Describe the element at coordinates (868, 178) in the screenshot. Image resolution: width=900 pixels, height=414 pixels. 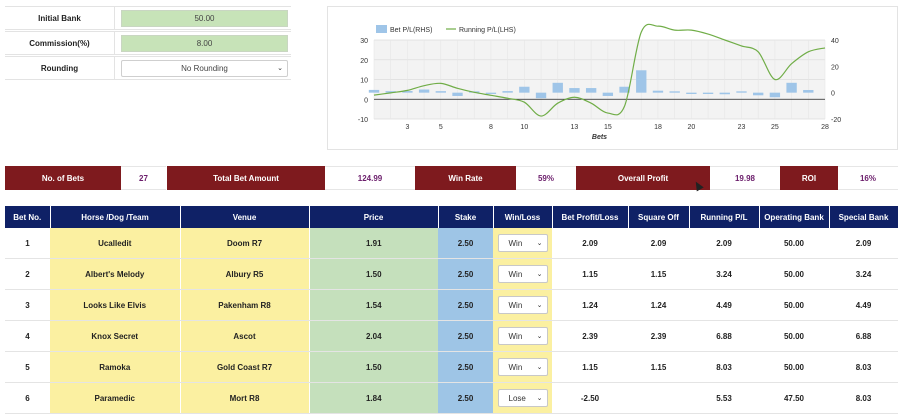
I see `roi-value: 16%` at that location.